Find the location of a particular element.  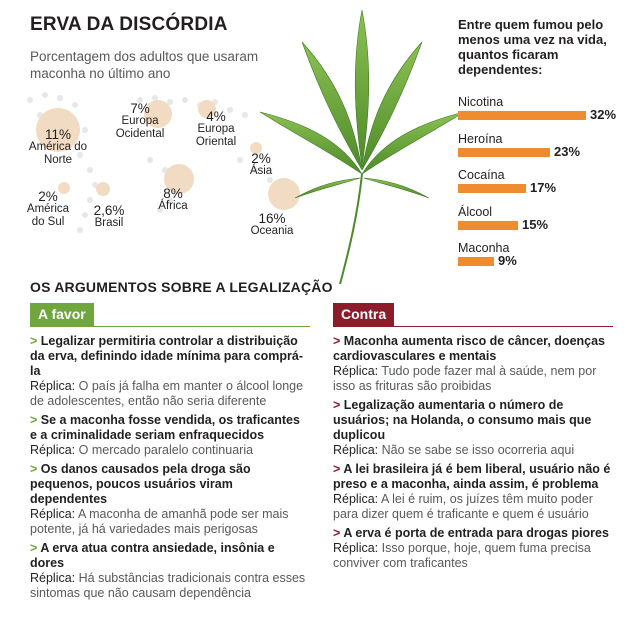

bubble-south-america is located at coordinates (64, 188).